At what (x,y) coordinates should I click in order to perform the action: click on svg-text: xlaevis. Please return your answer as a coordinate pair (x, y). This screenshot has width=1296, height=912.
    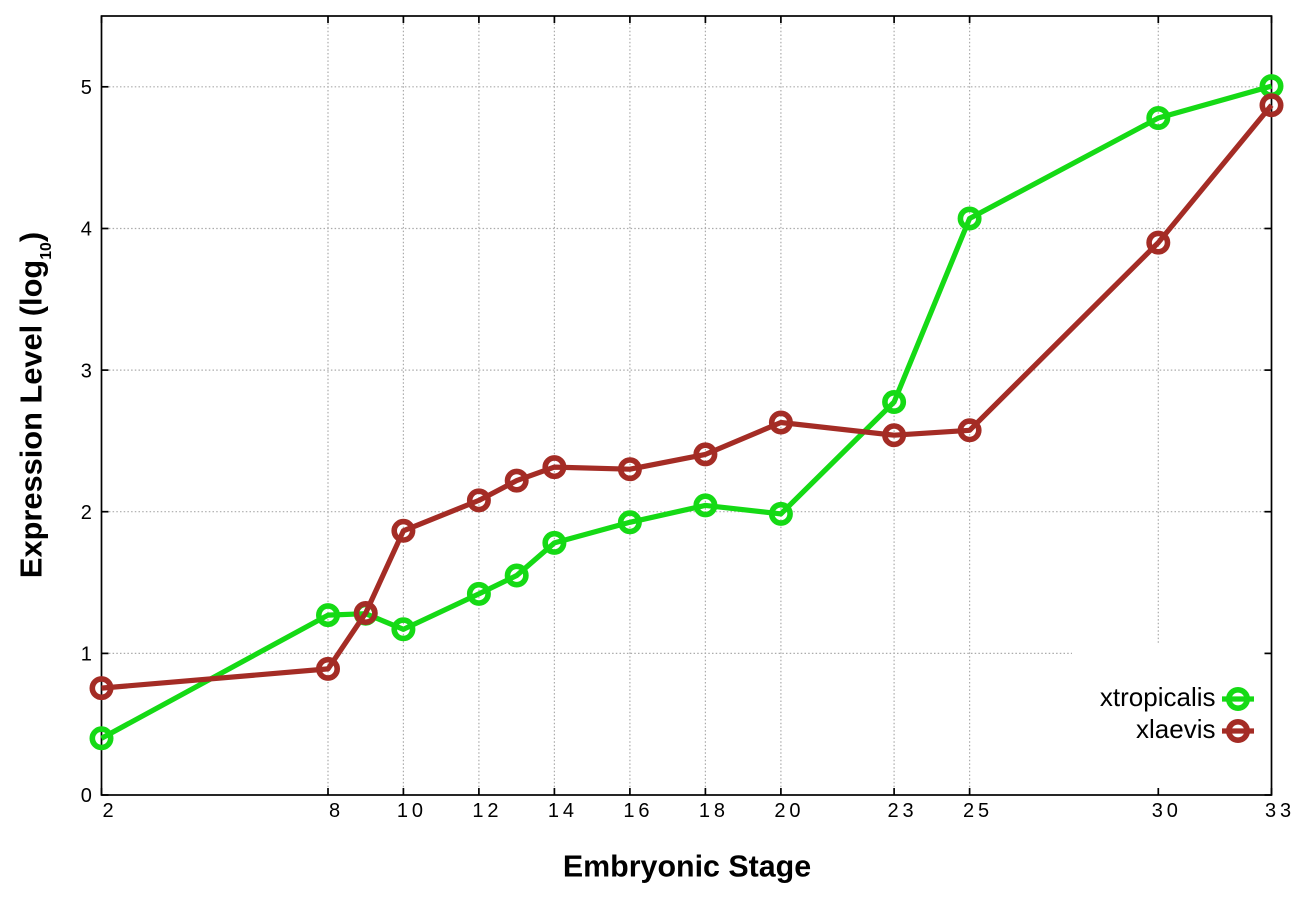
    Looking at the image, I should click on (1175, 729).